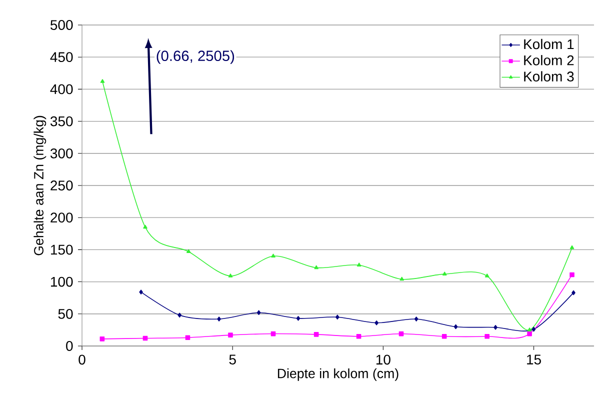 The width and height of the screenshot is (599, 409). Describe the element at coordinates (549, 60) in the screenshot. I see `legend-label: Kolom 2` at that location.